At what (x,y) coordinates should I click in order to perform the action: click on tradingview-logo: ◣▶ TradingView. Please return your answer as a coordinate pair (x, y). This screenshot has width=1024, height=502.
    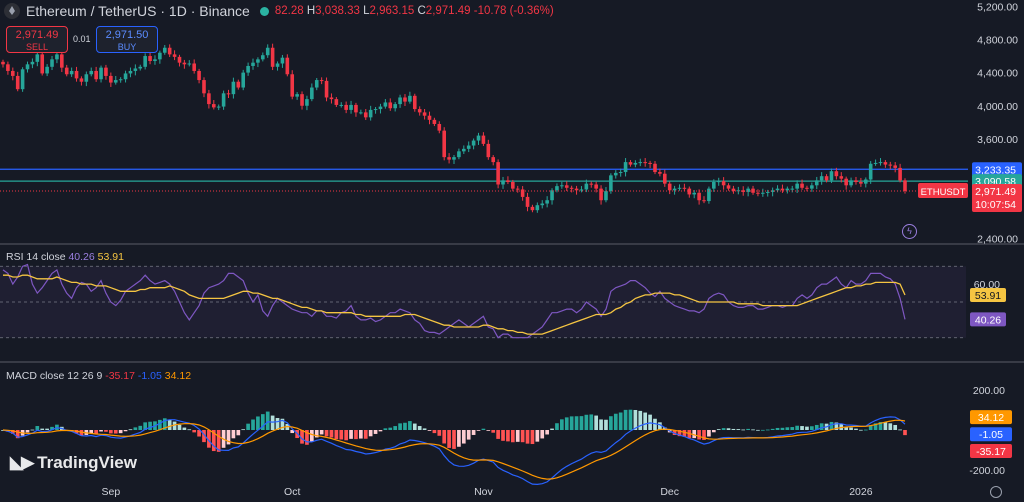
    Looking at the image, I should click on (73, 463).